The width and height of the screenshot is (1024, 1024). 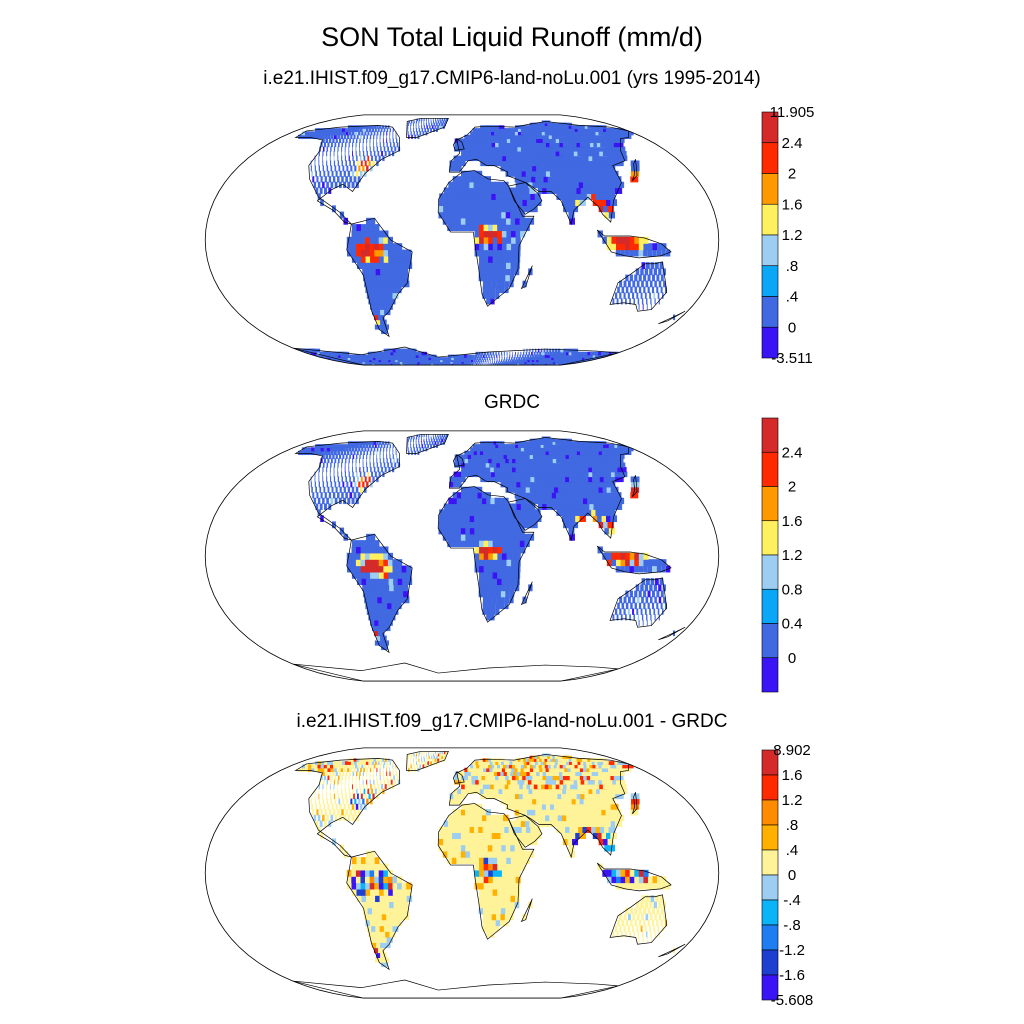 What do you see at coordinates (792, 589) in the screenshot?
I see `colorbar-tick-label: 0.8` at bounding box center [792, 589].